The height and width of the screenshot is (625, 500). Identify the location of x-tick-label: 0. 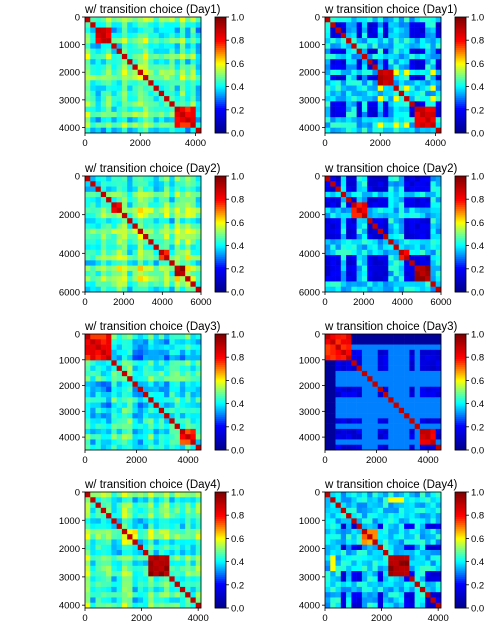
(324, 618).